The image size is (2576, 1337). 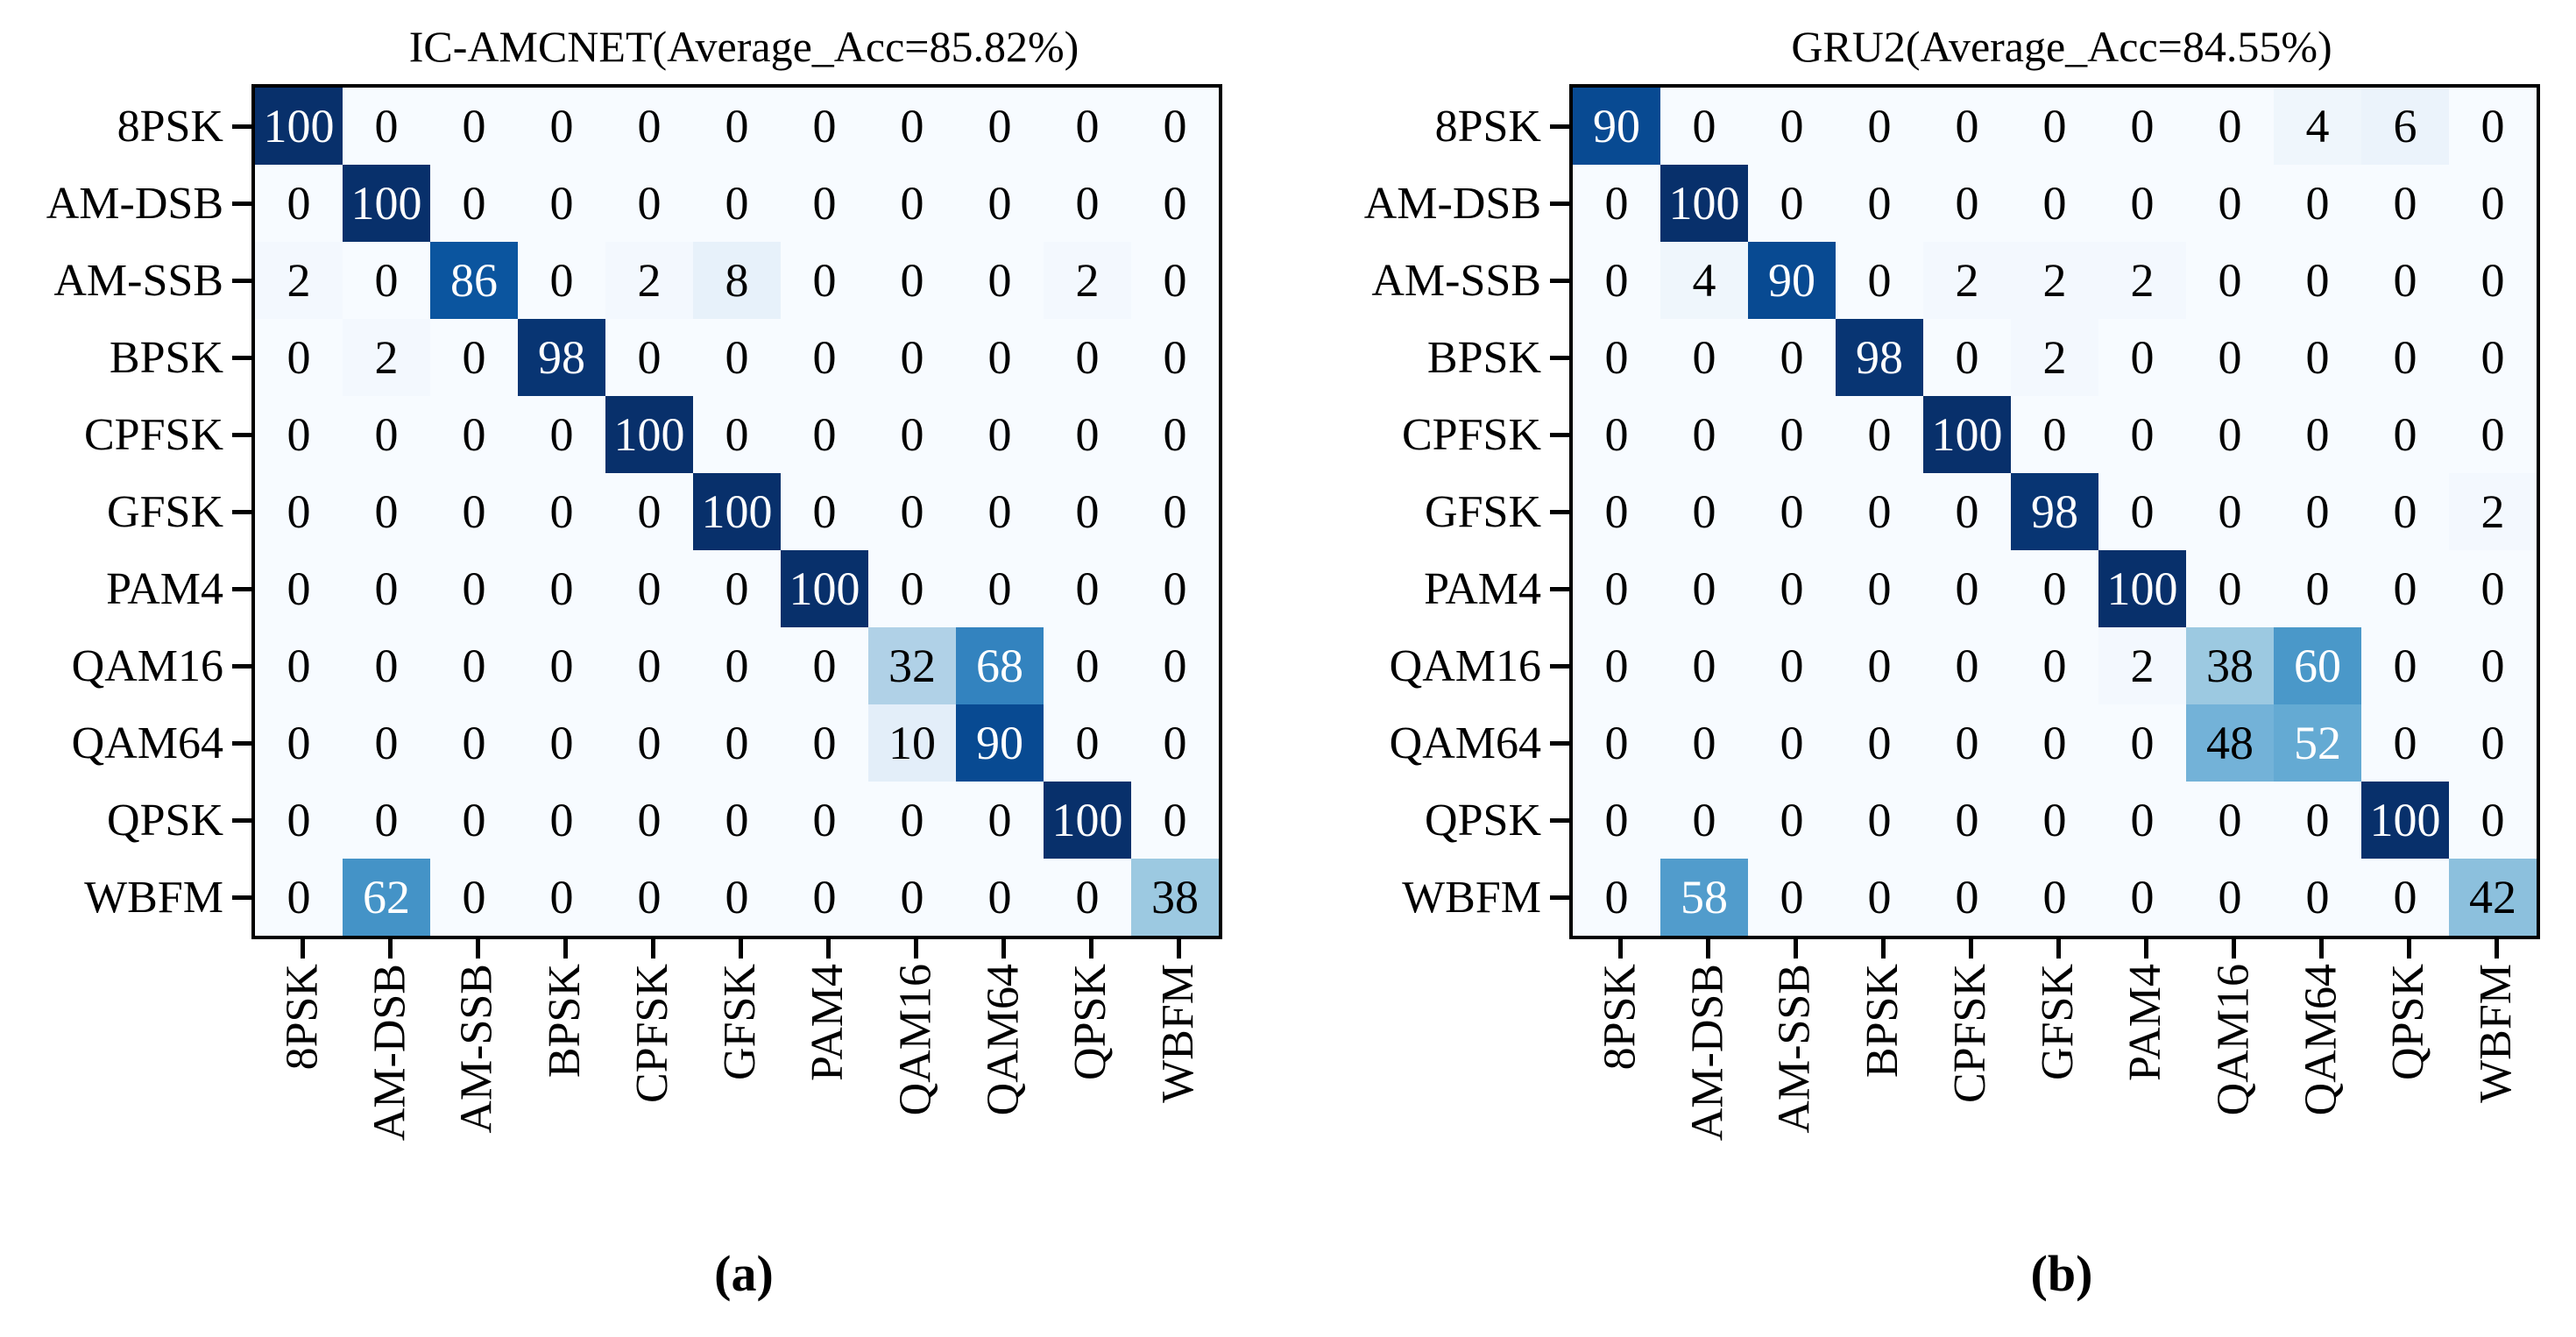 What do you see at coordinates (1003, 1040) in the screenshot?
I see `x-tick-label: QAM64` at bounding box center [1003, 1040].